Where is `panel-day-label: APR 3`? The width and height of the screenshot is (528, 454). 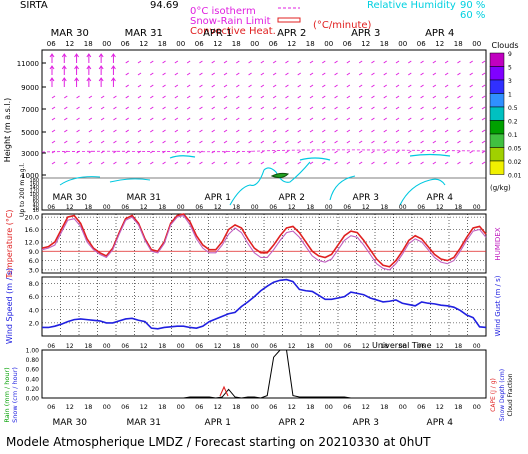 panel-day-label: APR 3 is located at coordinates (366, 198).